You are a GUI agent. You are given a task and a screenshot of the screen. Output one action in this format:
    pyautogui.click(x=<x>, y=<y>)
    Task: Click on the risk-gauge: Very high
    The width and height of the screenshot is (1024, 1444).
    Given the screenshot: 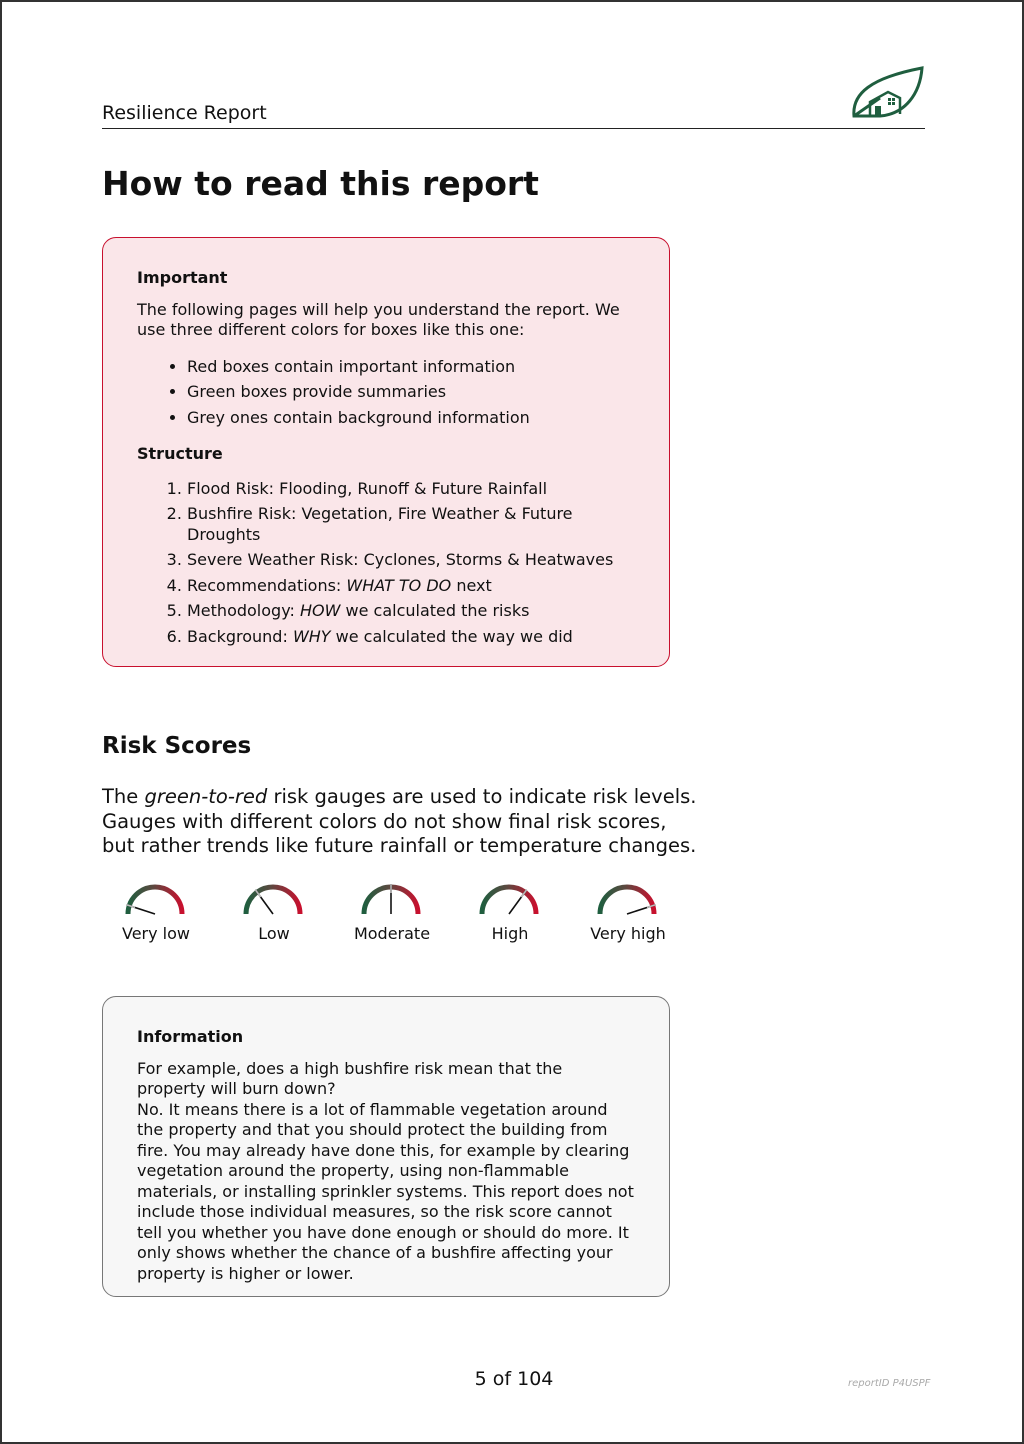 What is the action you would take?
    pyautogui.click(x=628, y=911)
    